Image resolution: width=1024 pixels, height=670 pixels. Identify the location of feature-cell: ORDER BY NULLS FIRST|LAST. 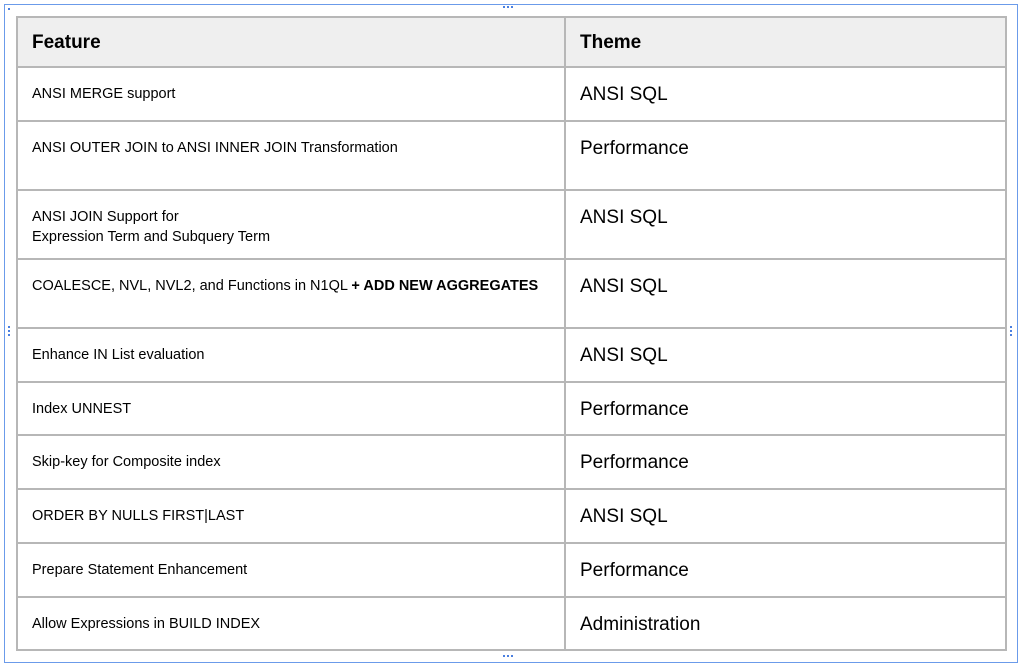
(291, 516).